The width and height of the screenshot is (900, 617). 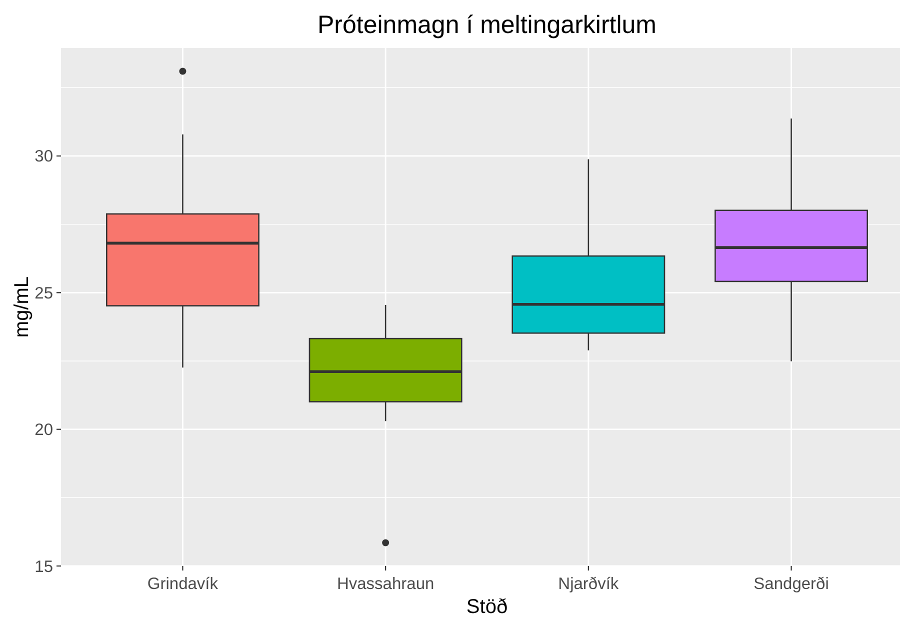 What do you see at coordinates (22, 307) in the screenshot?
I see `y-axis-title: mg/mL` at bounding box center [22, 307].